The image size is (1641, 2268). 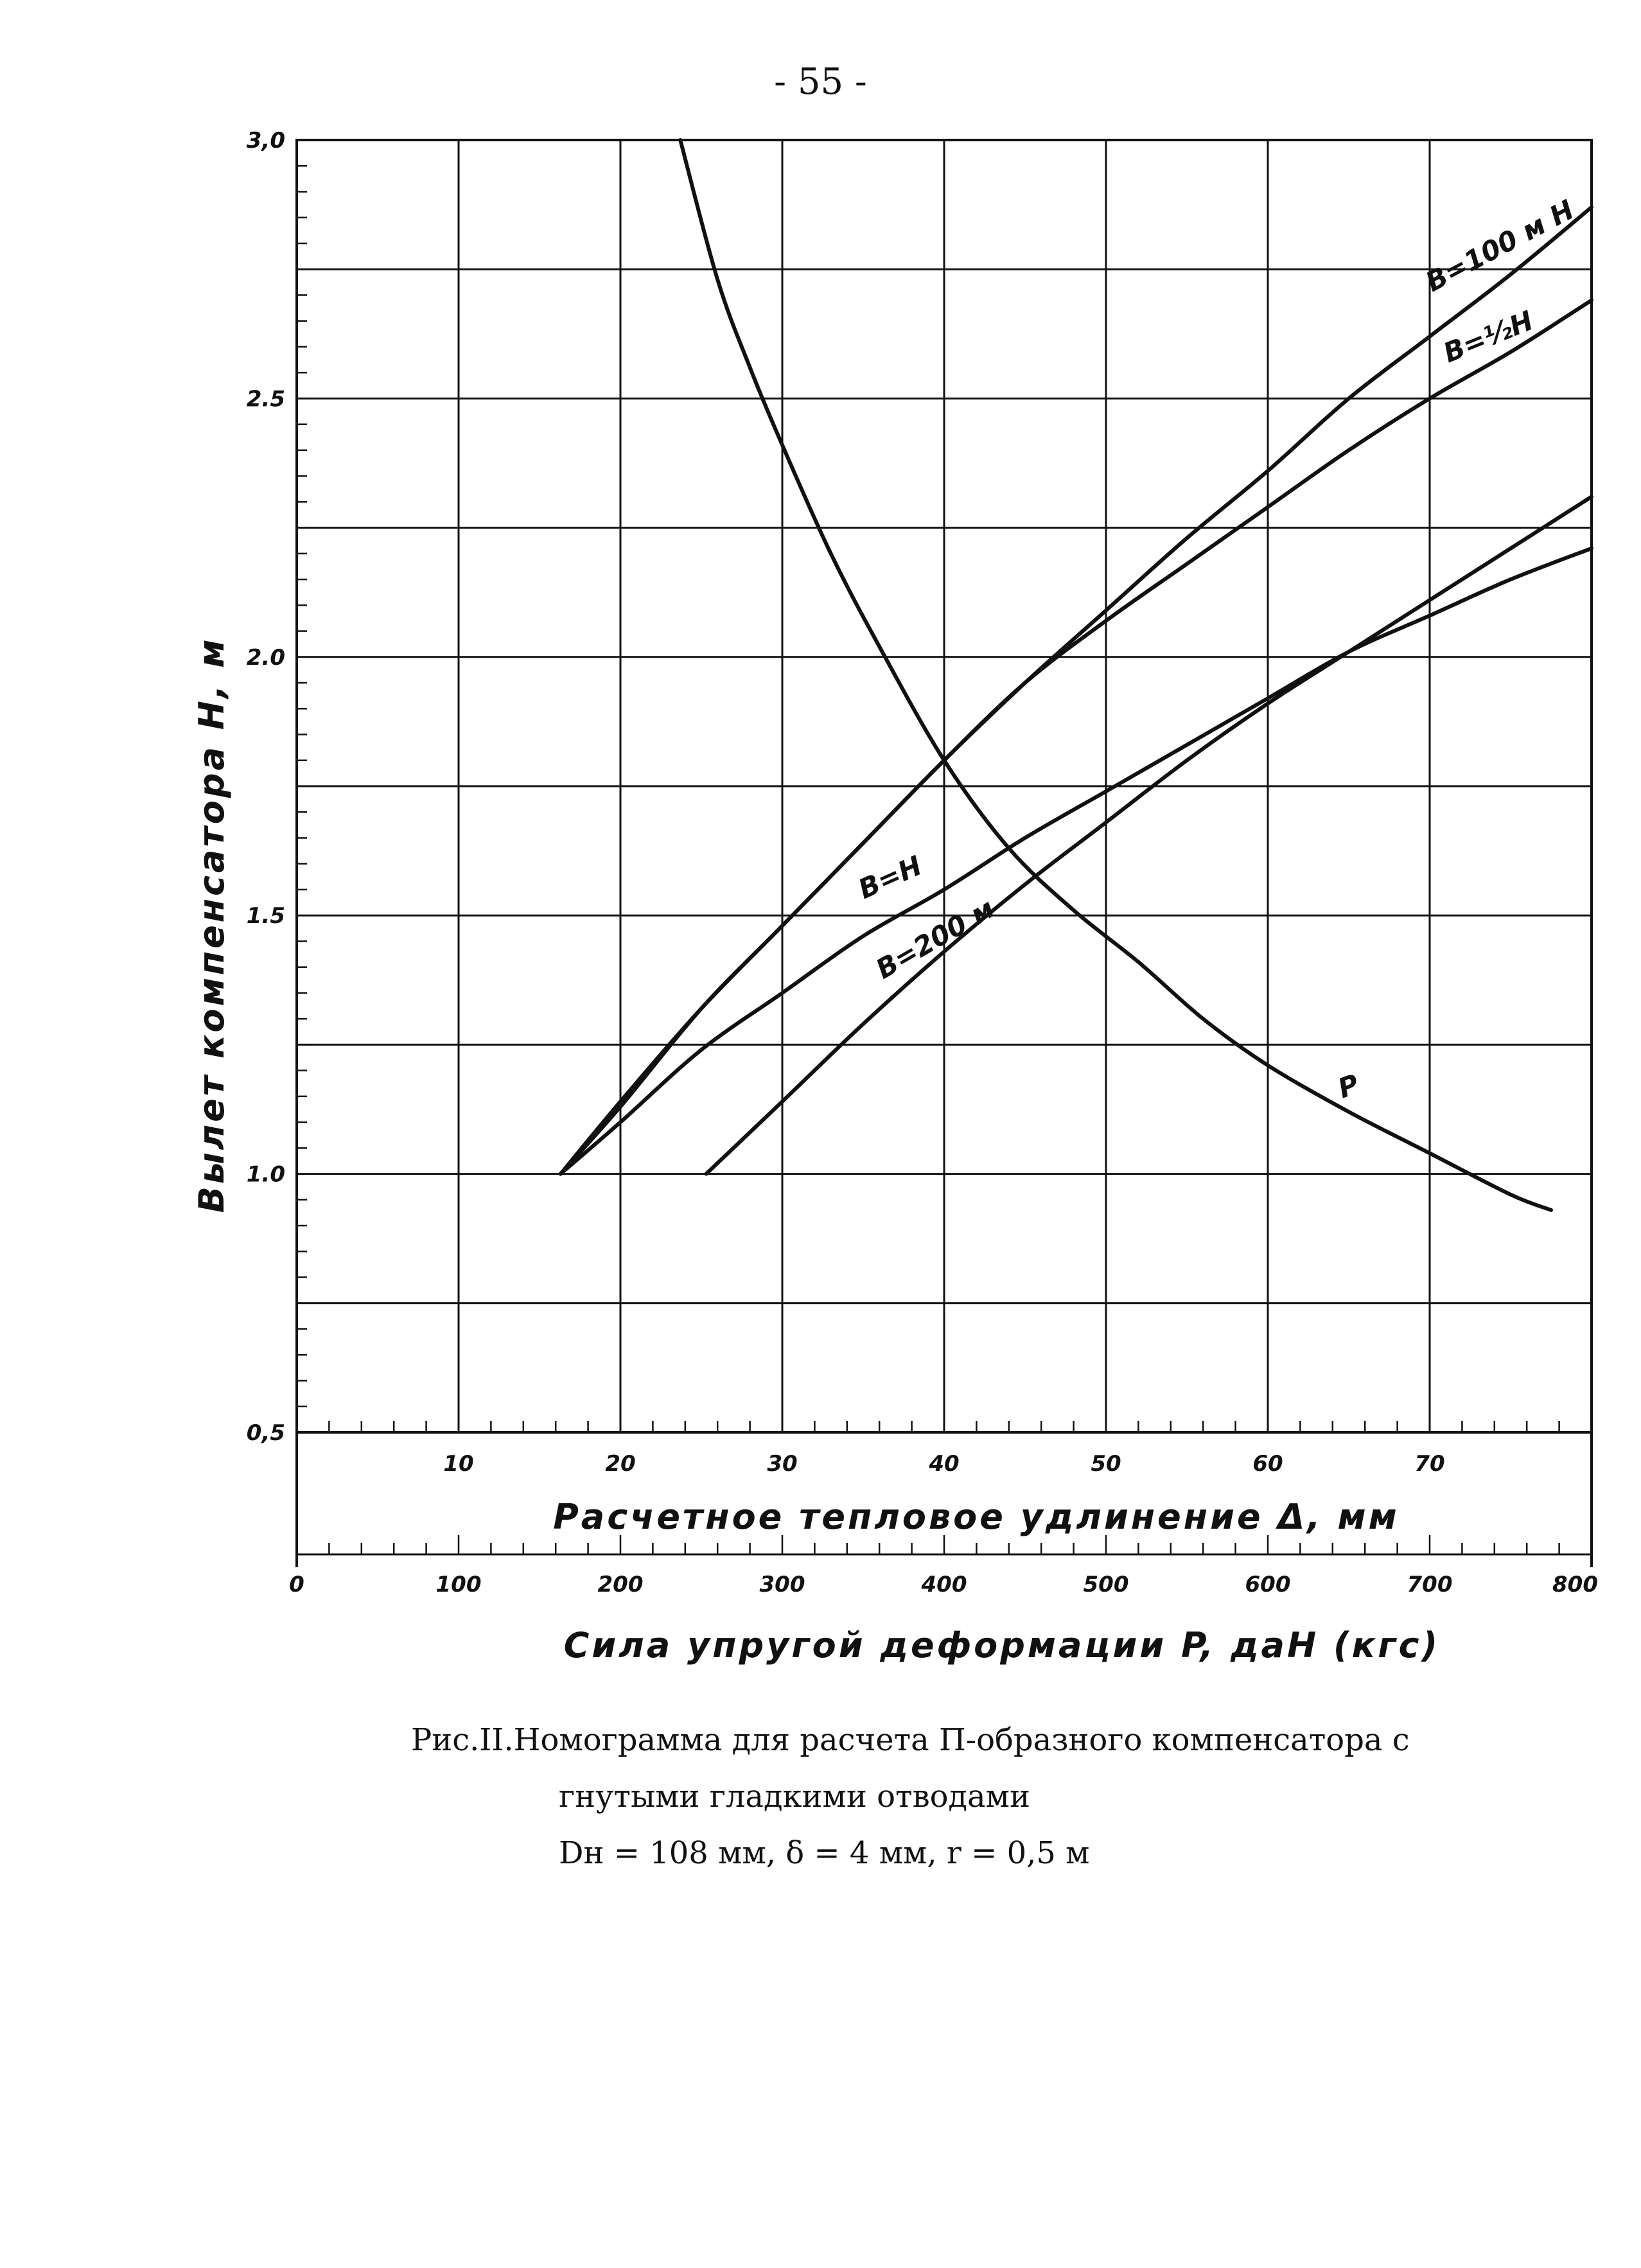 What do you see at coordinates (783, 1584) in the screenshot?
I see `force-tick-label: 300` at bounding box center [783, 1584].